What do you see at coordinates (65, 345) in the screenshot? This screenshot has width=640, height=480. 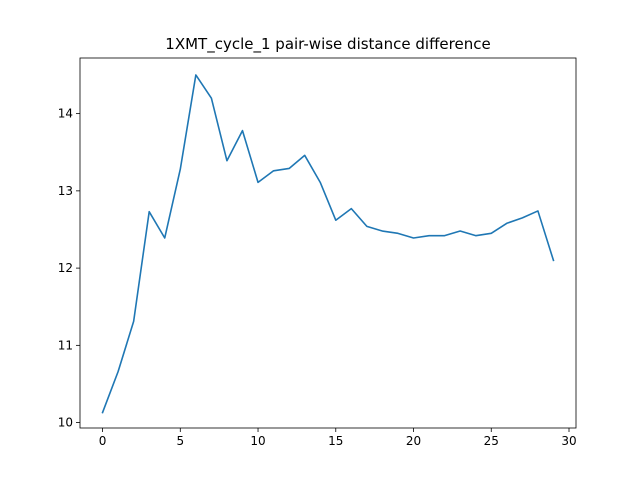 I see `y-tick-label: 11` at bounding box center [65, 345].